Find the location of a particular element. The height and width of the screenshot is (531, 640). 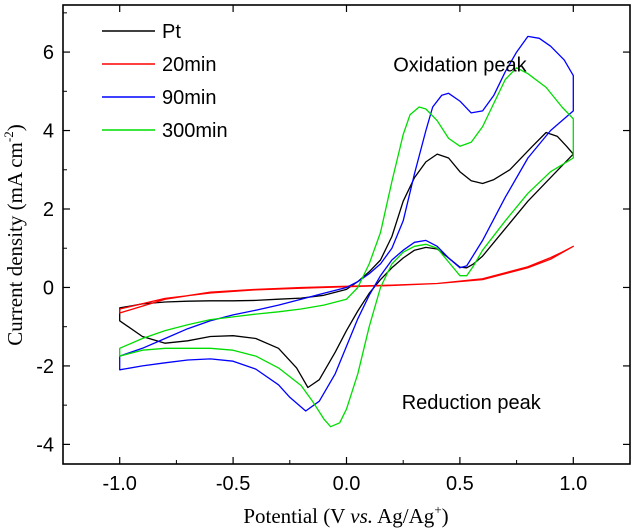

legend-label-20min: 20min is located at coordinates (189, 65).